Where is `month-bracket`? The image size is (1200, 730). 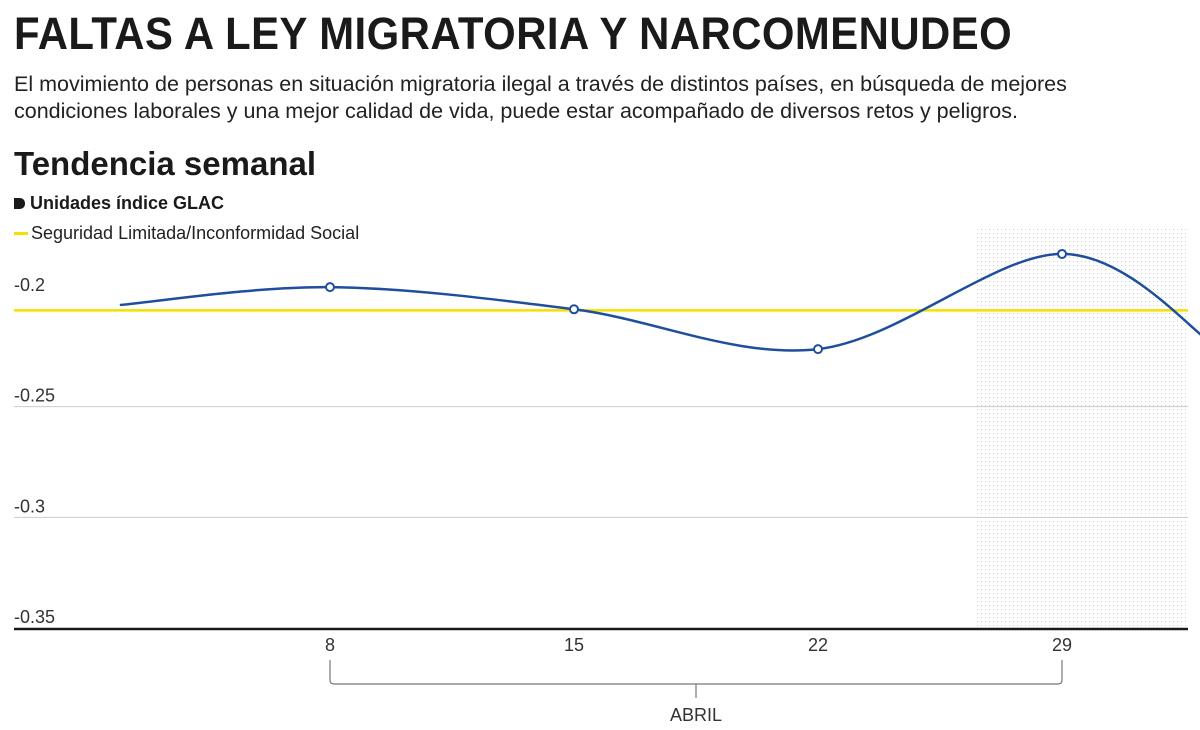 month-bracket is located at coordinates (696, 679).